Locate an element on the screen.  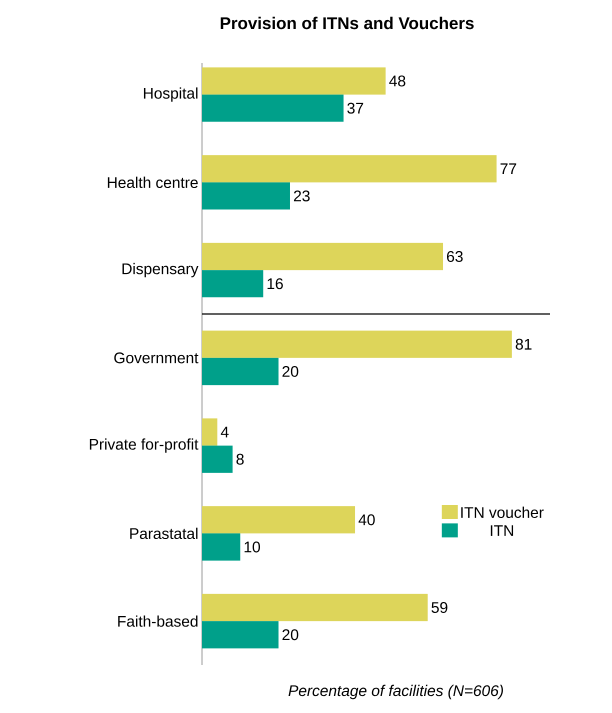
data-label: 4 is located at coordinates (224, 432).